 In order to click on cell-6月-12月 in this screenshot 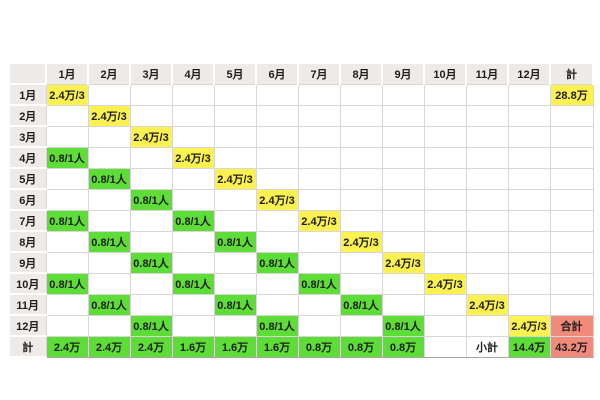, I will do `click(529, 199)`.